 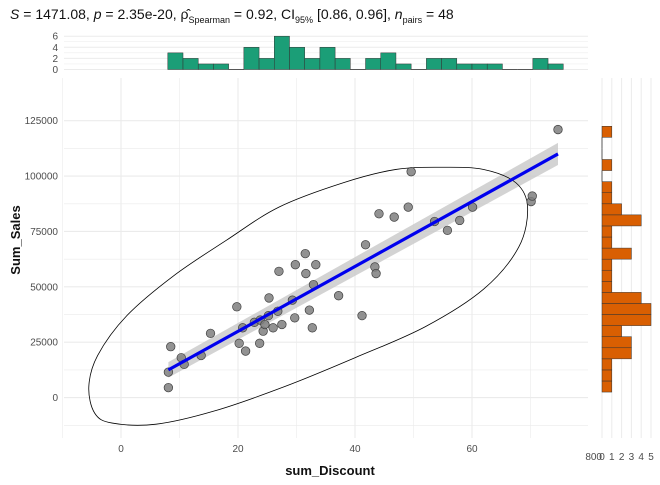 What do you see at coordinates (398, 14) in the screenshot?
I see `n-label: n` at bounding box center [398, 14].